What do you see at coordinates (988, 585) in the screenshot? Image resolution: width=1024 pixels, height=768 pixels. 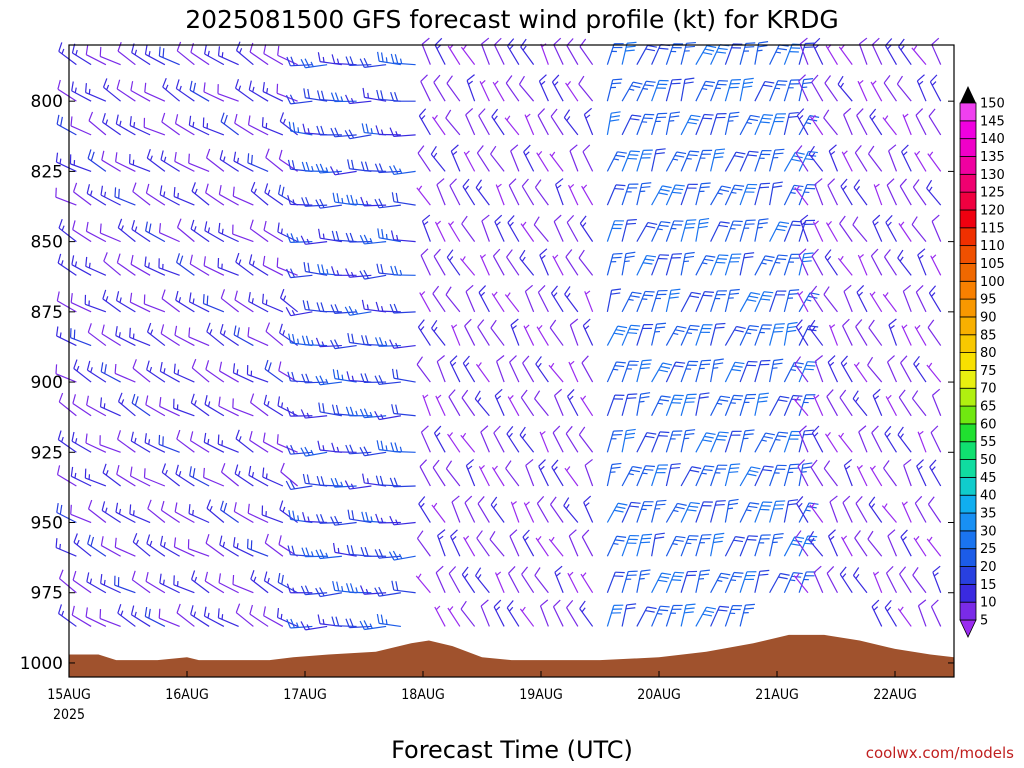 I see `colorbar-label: 15` at bounding box center [988, 585].